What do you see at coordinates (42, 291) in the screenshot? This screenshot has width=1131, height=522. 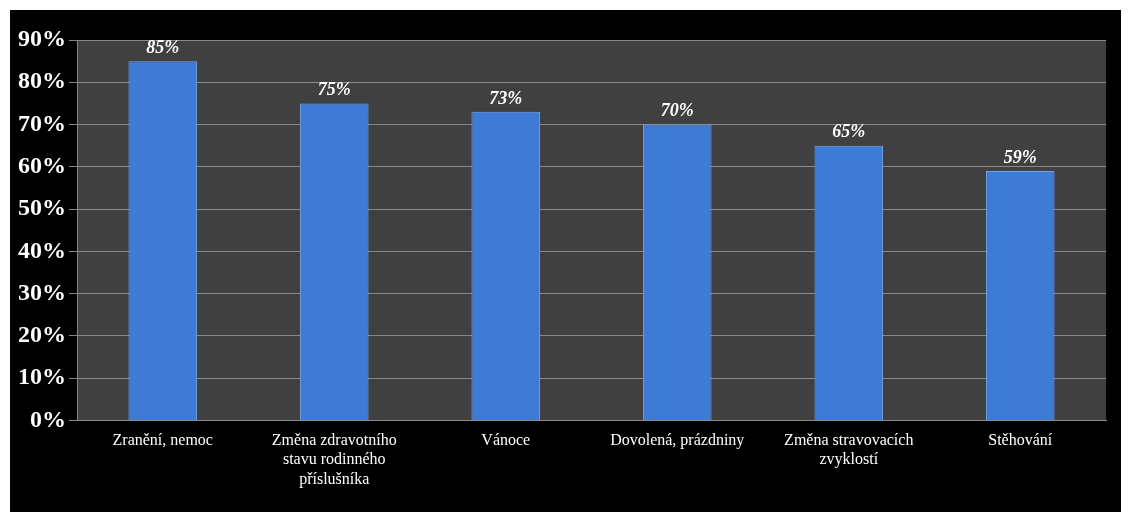 I see `y-tick-label: 30%` at bounding box center [42, 291].